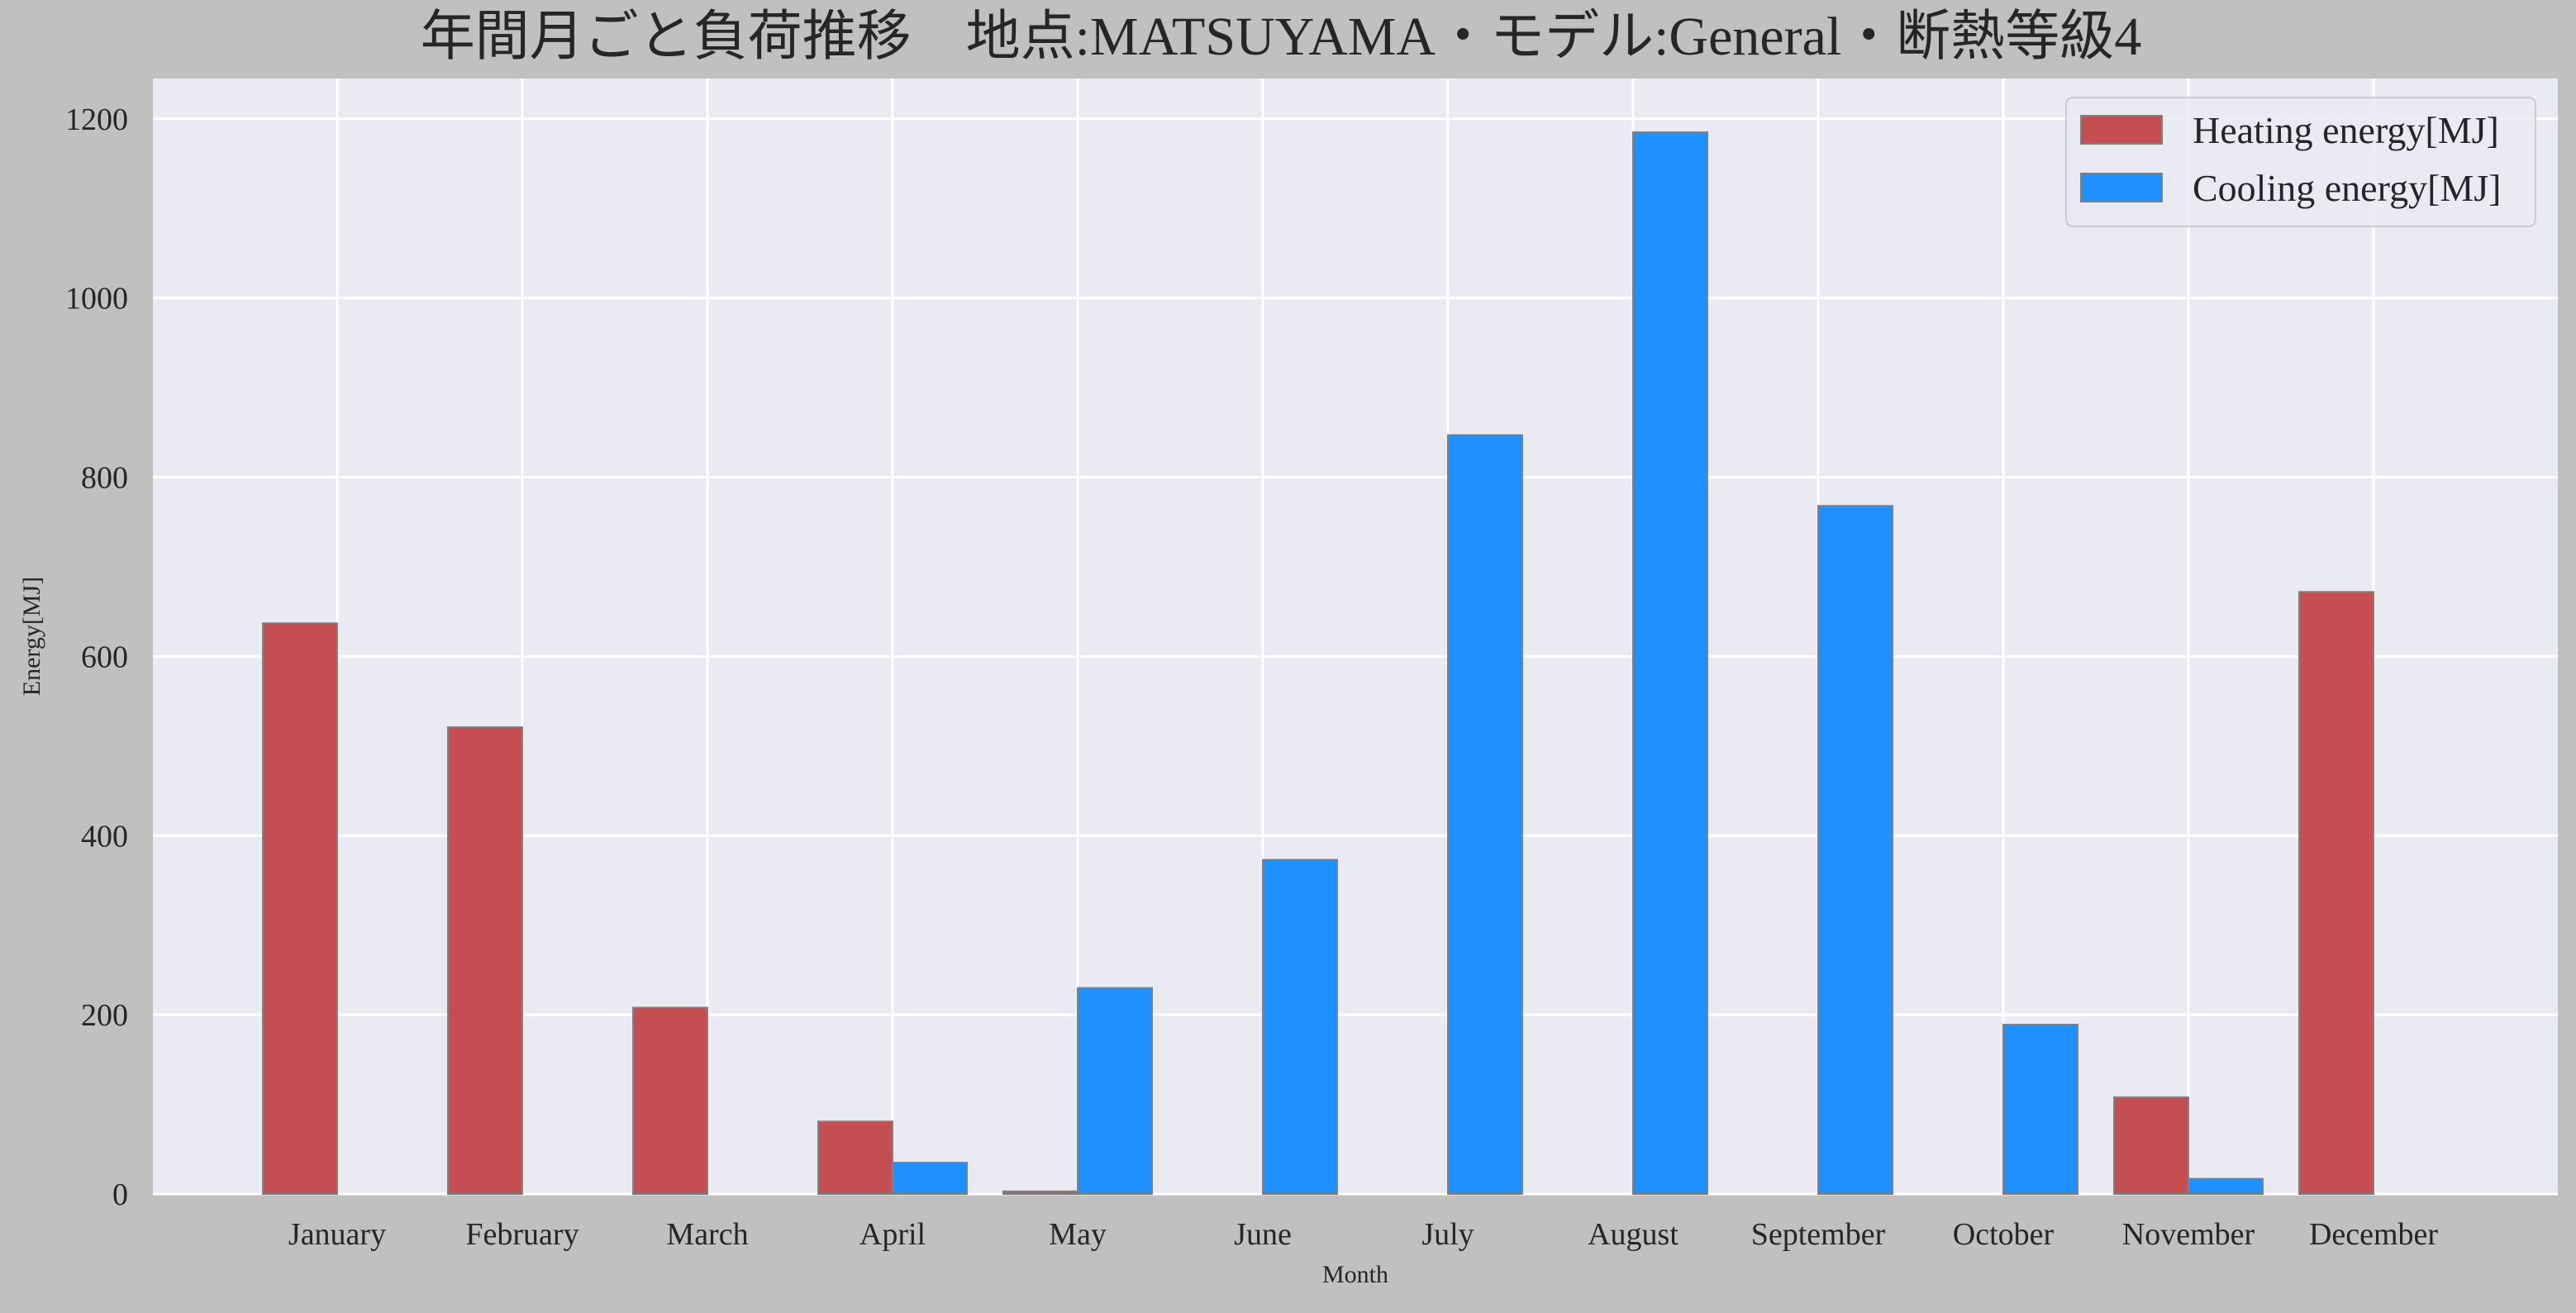 The image size is (2576, 1313). Describe the element at coordinates (2373, 1235) in the screenshot. I see `x-tick-label-december: December` at that location.